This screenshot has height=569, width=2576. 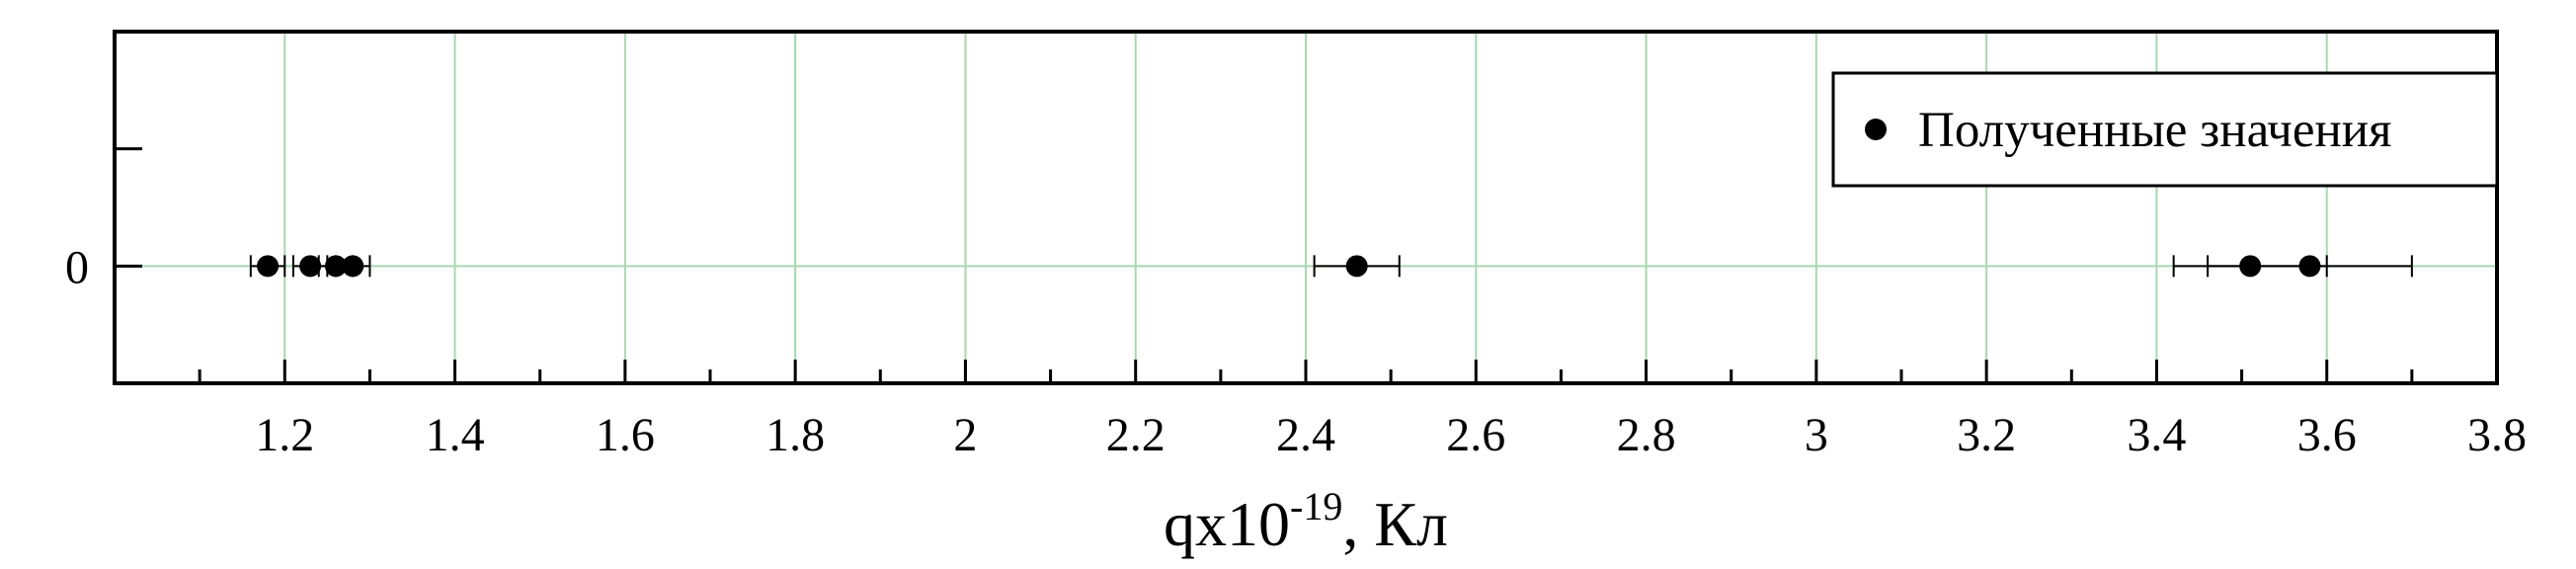 I want to click on legend-marker, so click(x=1876, y=129).